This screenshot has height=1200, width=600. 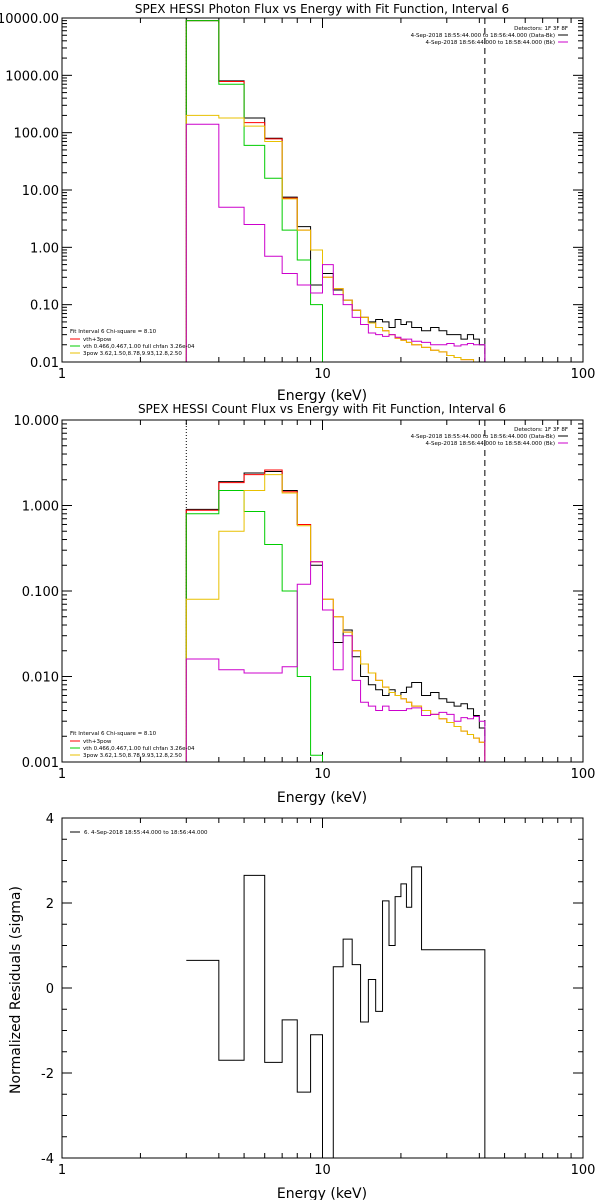 I want to click on count-series-0-line, so click(x=335, y=616).